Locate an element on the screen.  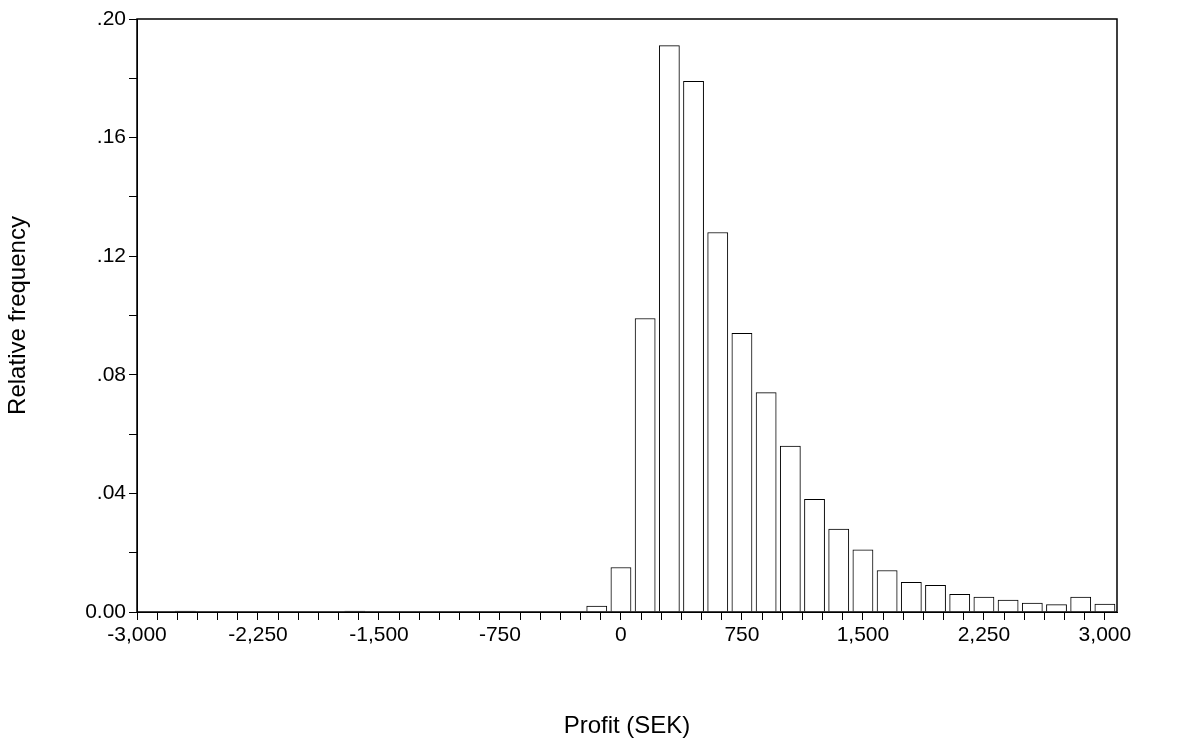
x-tick-label: 750 is located at coordinates (742, 634).